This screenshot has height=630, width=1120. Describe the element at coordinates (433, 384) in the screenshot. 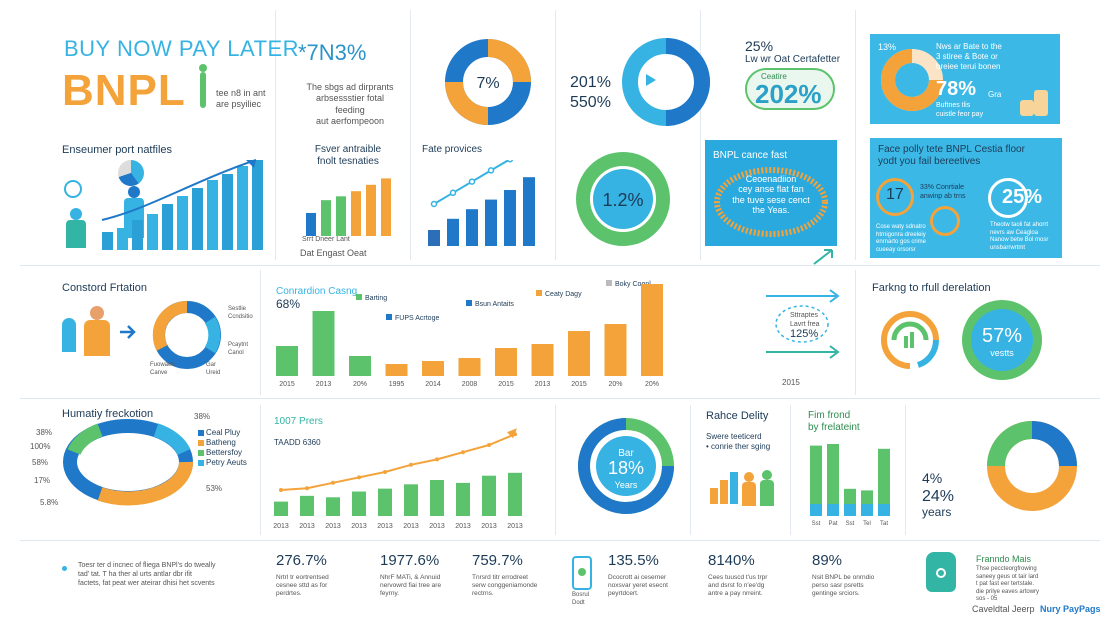

I see `x-tick-label: 2014` at that location.